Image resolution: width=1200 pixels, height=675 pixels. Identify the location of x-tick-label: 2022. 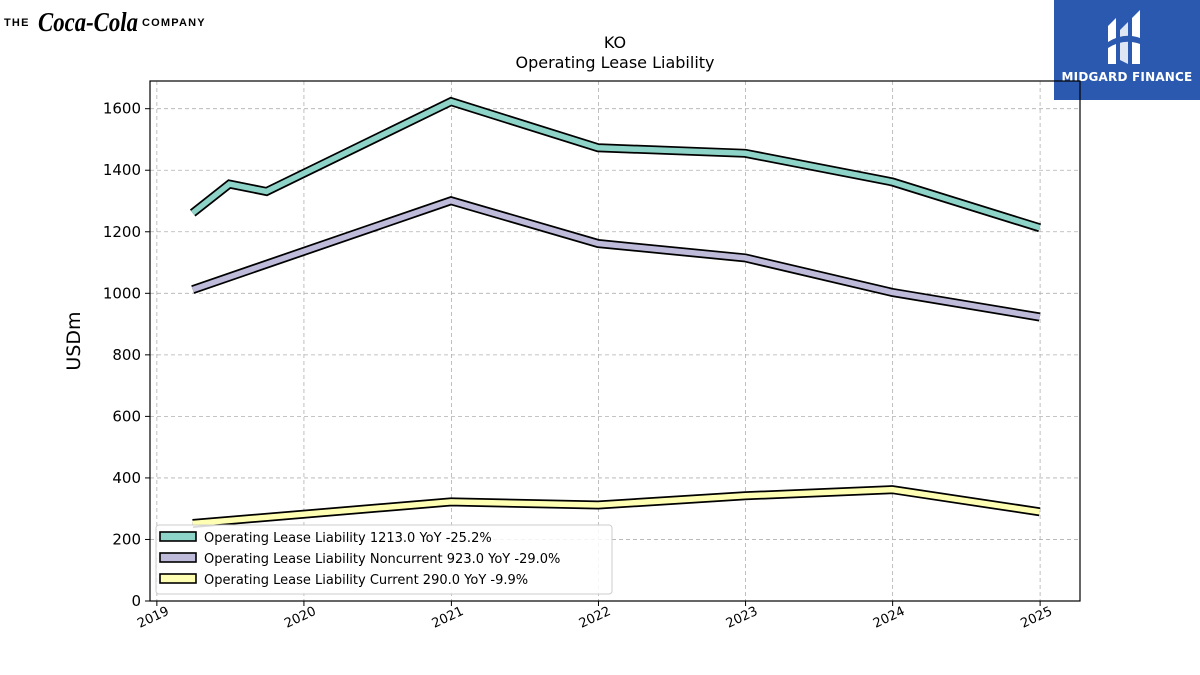
(595, 618).